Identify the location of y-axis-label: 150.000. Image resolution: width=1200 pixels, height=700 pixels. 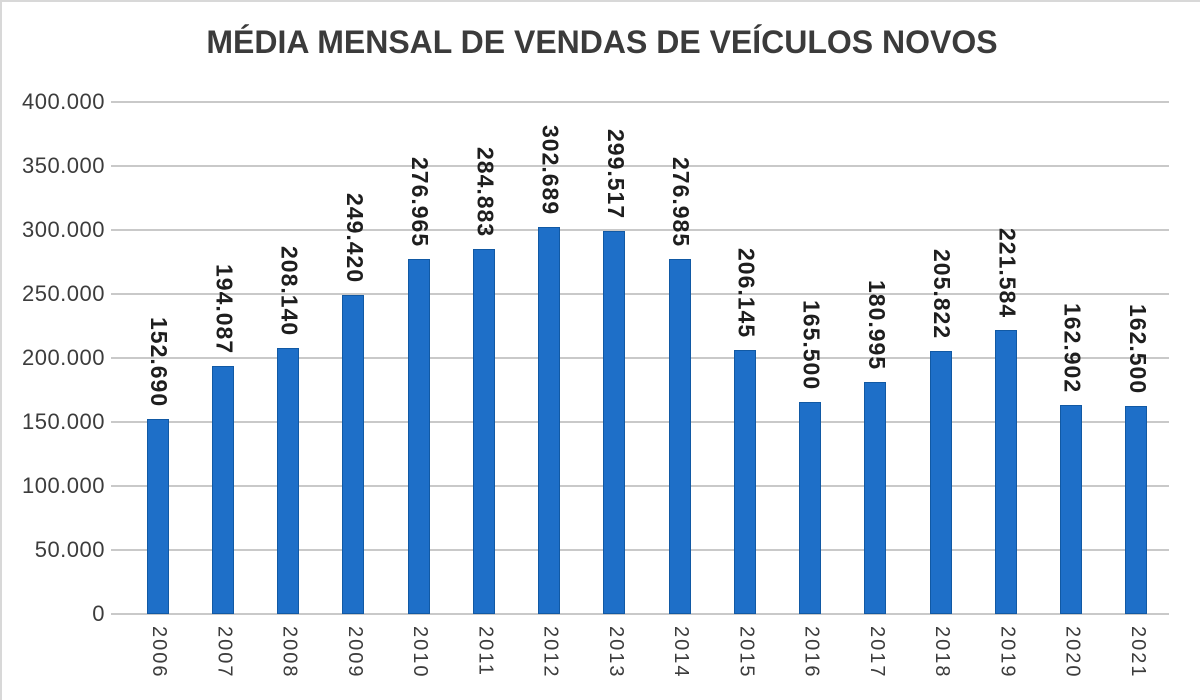
(63, 421).